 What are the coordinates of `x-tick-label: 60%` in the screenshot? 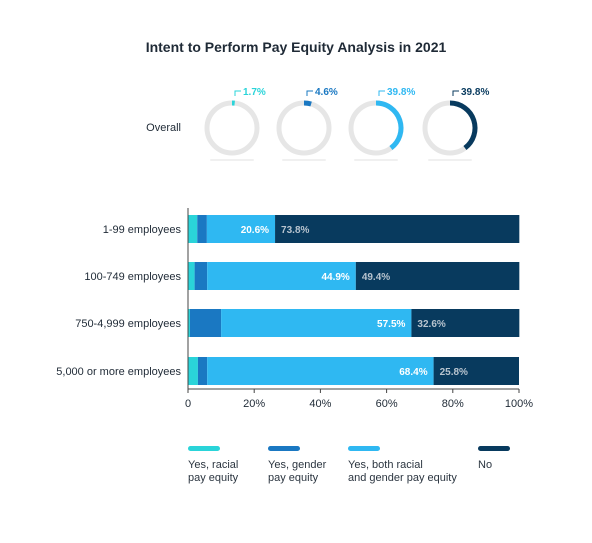 It's located at (387, 404).